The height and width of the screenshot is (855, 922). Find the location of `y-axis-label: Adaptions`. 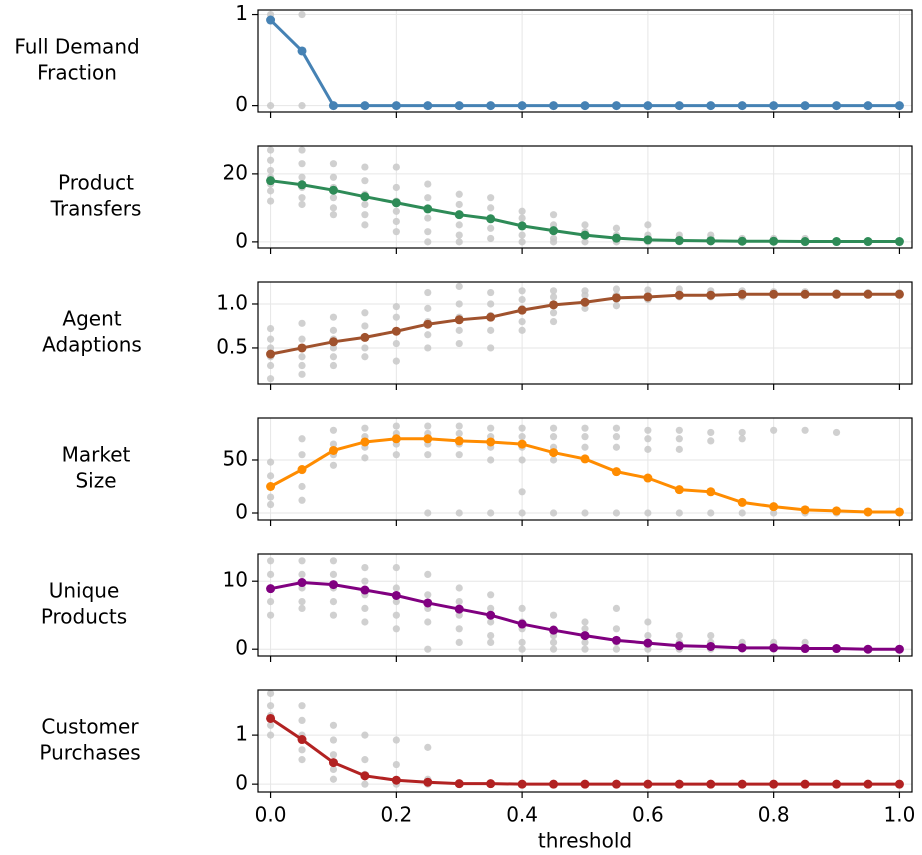

y-axis-label: Adaptions is located at coordinates (92, 345).